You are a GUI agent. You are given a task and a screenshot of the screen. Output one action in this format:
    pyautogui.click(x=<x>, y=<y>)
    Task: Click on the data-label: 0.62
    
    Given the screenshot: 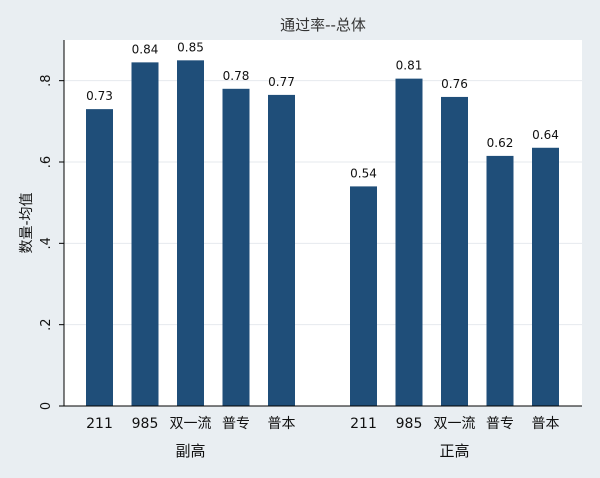 What is the action you would take?
    pyautogui.click(x=500, y=143)
    